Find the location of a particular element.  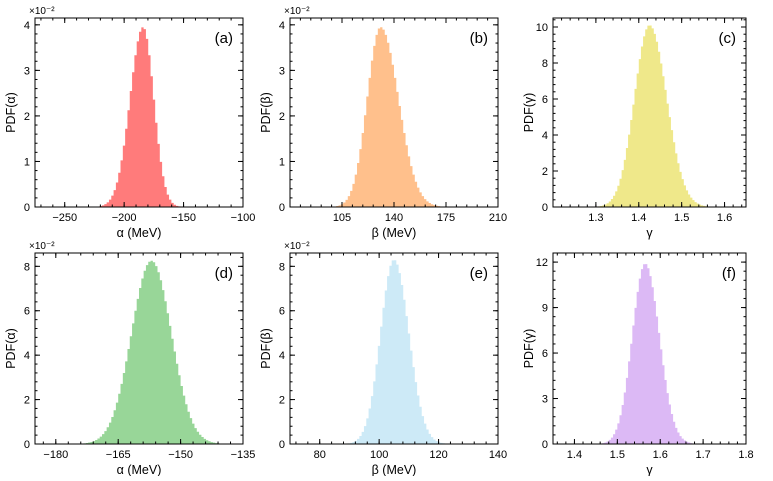

x-tick-label: 100 is located at coordinates (379, 455).